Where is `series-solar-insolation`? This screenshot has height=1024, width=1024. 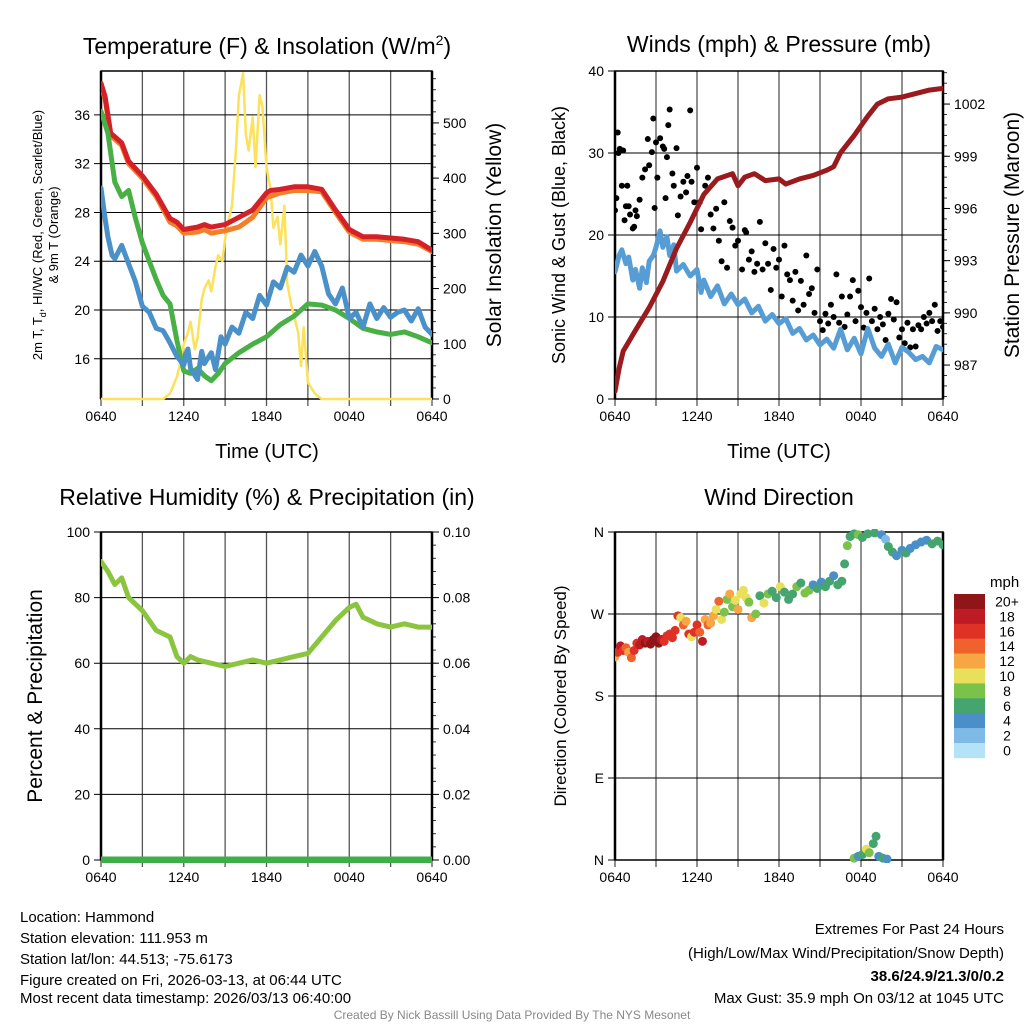 series-solar-insolation is located at coordinates (266, 236).